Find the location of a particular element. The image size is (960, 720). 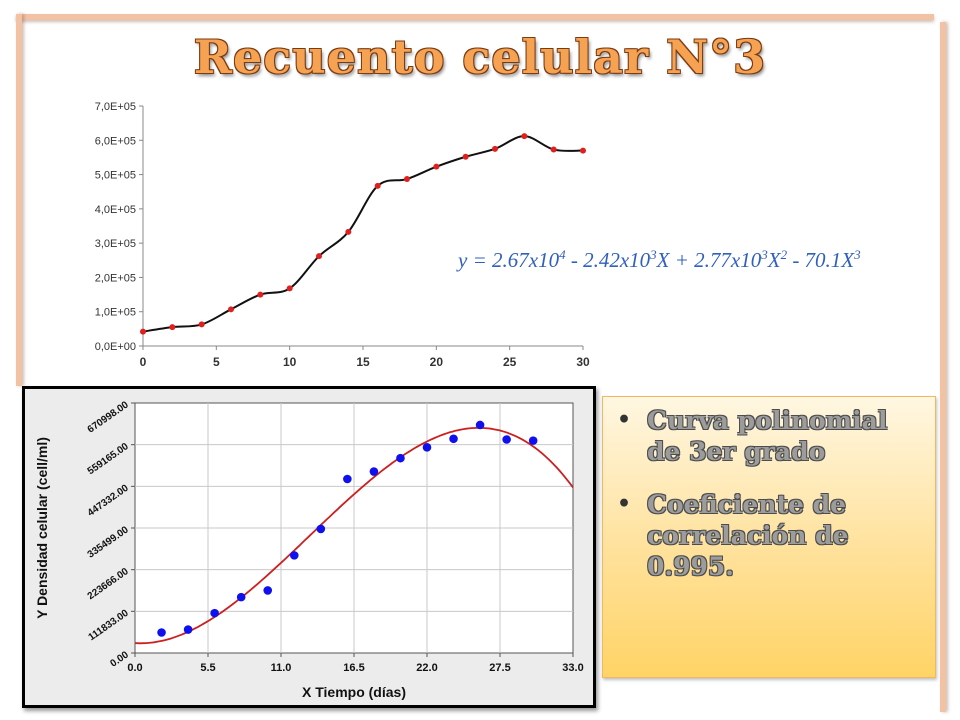

y-tick-label: 5,0E+05 is located at coordinates (115, 176).